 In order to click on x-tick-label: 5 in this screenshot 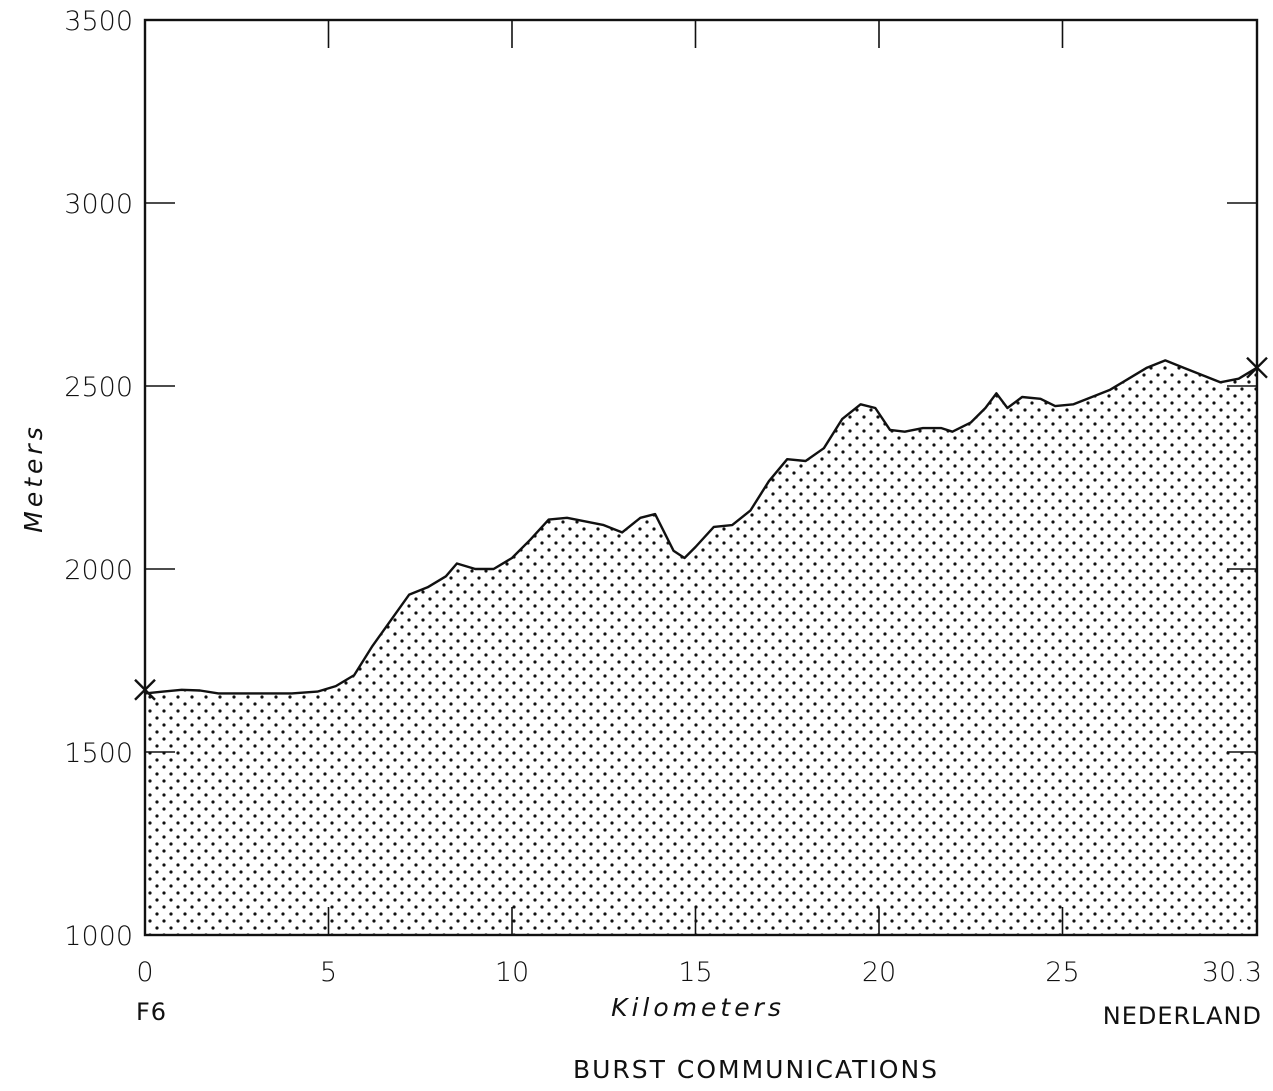, I will do `click(328, 972)`.